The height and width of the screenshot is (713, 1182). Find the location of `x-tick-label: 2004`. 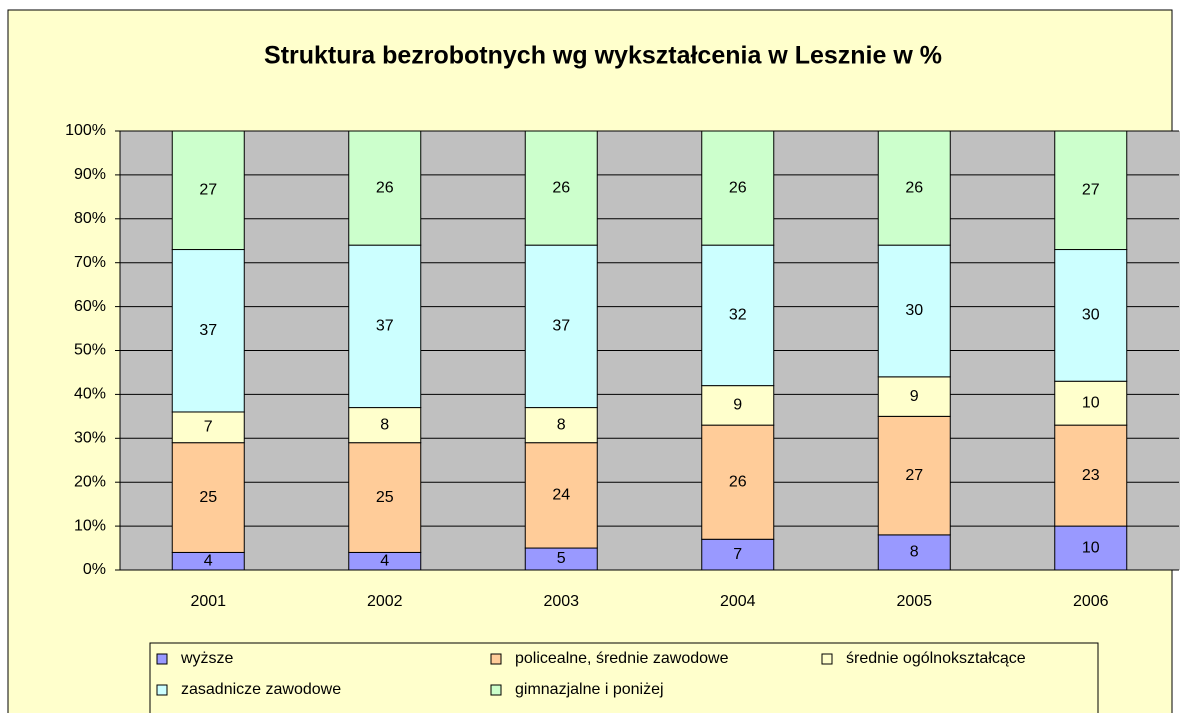

x-tick-label: 2004 is located at coordinates (738, 601).